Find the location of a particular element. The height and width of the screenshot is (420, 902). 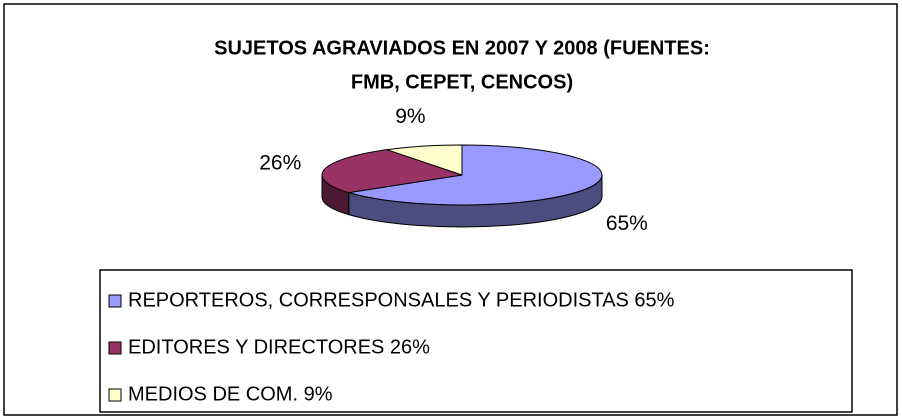

data-label: 65% is located at coordinates (627, 223).